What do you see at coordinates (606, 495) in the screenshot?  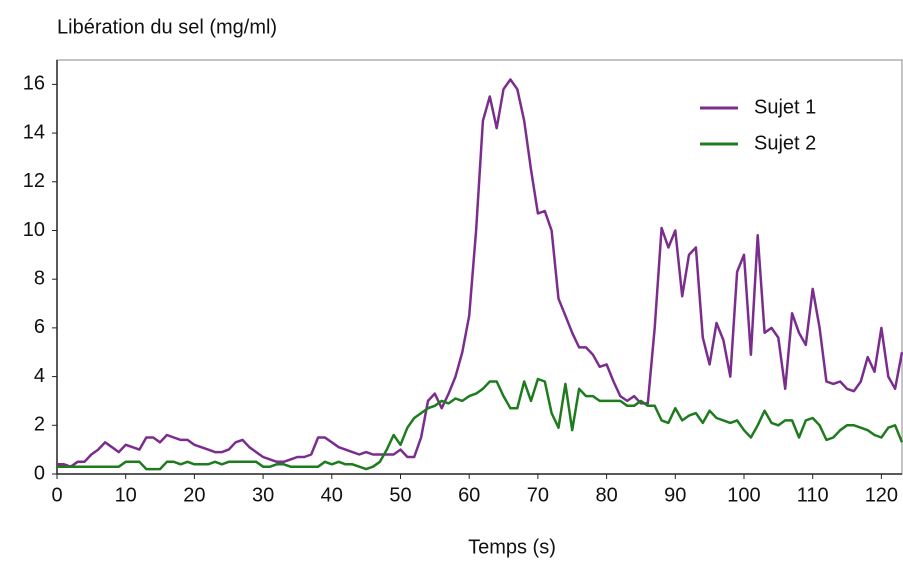 I see `x-tick-label: 80` at bounding box center [606, 495].